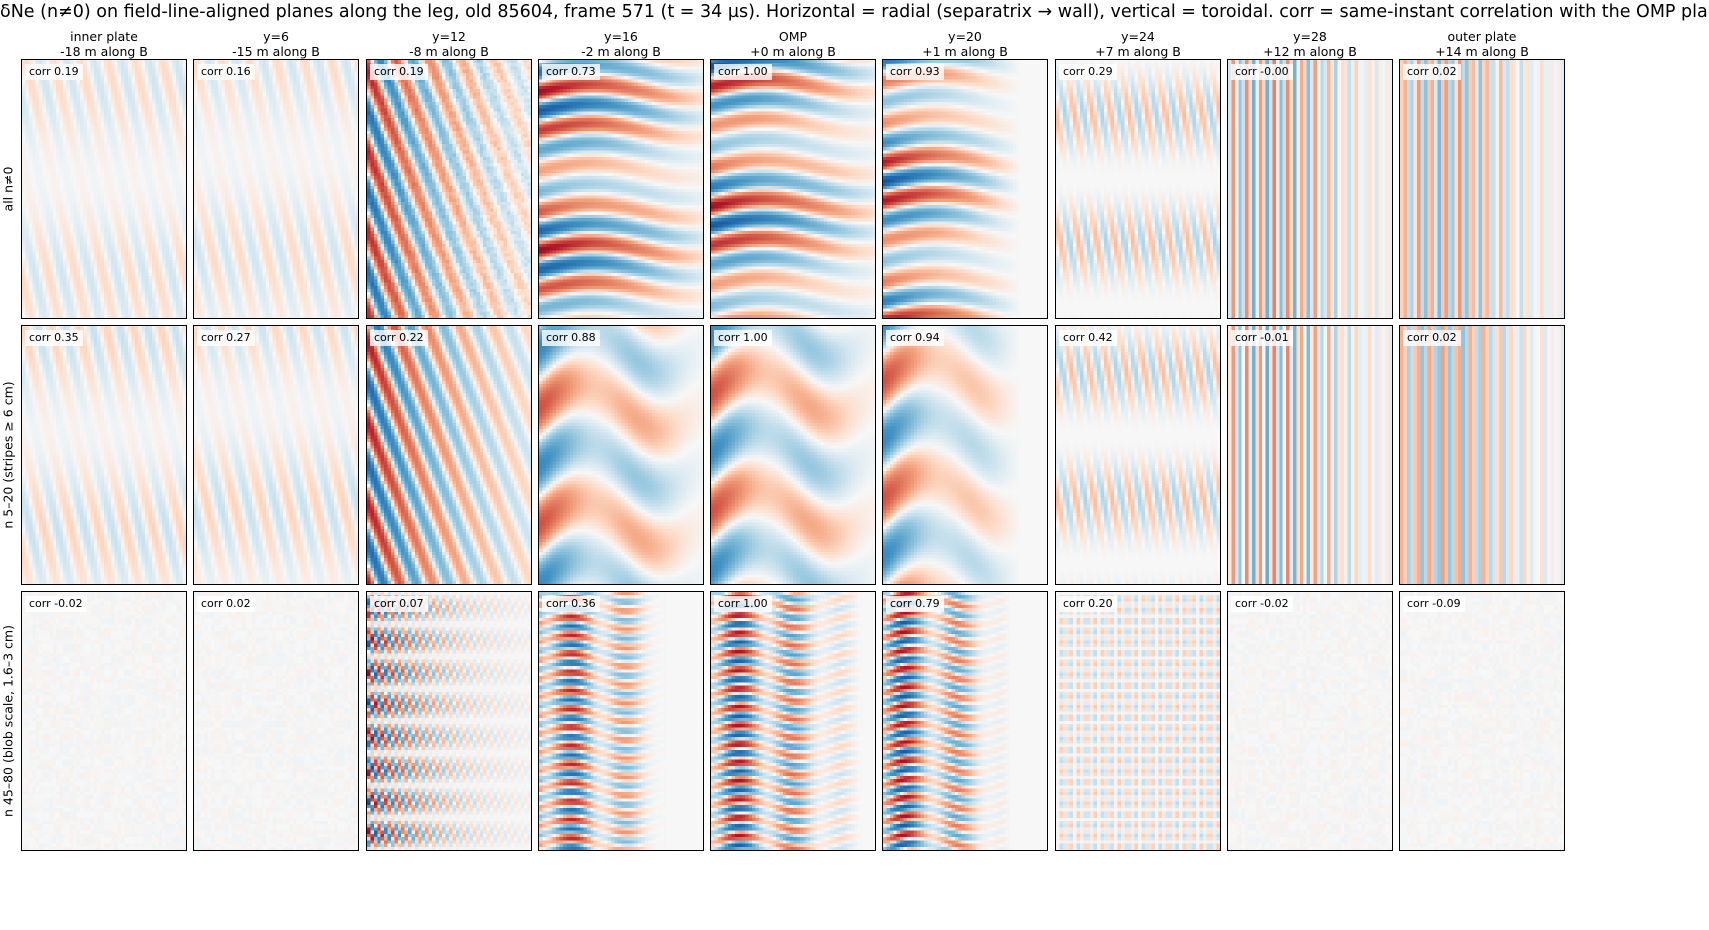 The height and width of the screenshot is (930, 1709). I want to click on heatmap-panel-r3-c8: corr -0.02, so click(1310, 721).